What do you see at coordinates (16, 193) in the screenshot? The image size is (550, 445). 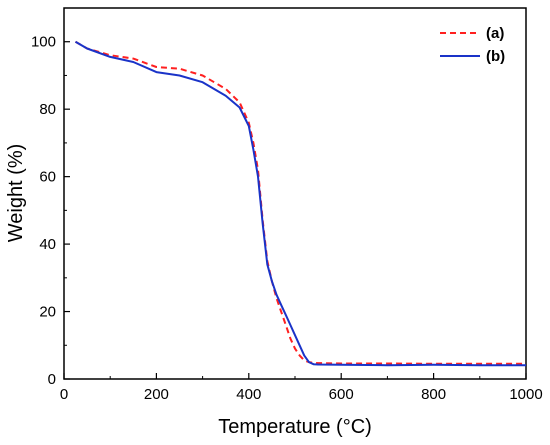 I see `y-axis-title: Weight (%)` at bounding box center [16, 193].